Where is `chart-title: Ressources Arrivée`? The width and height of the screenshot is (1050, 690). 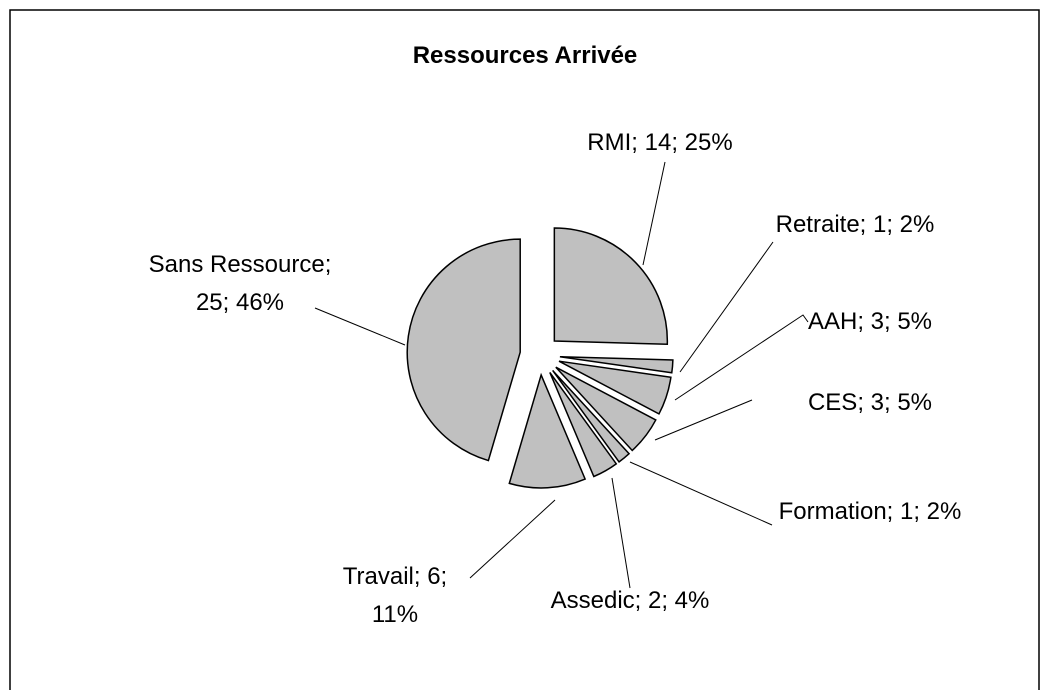 chart-title: Ressources Arrivée is located at coordinates (525, 55).